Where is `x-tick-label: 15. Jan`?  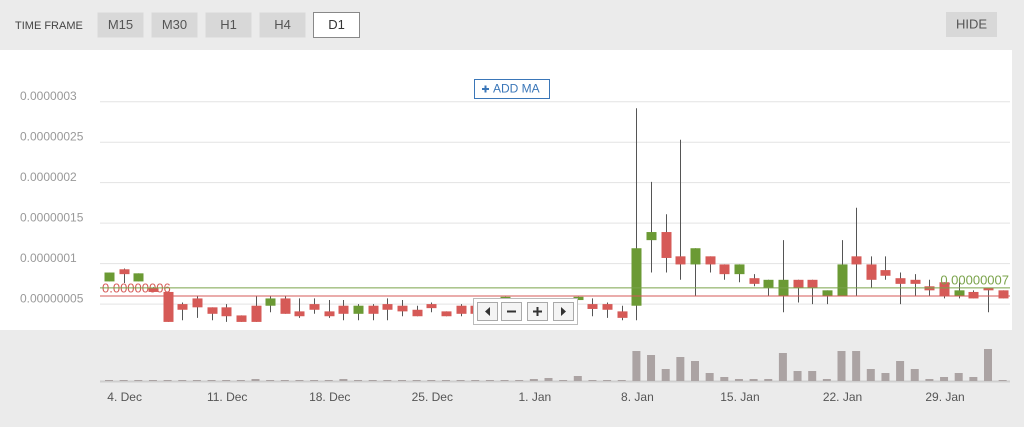 x-tick-label: 15. Jan is located at coordinates (739, 397).